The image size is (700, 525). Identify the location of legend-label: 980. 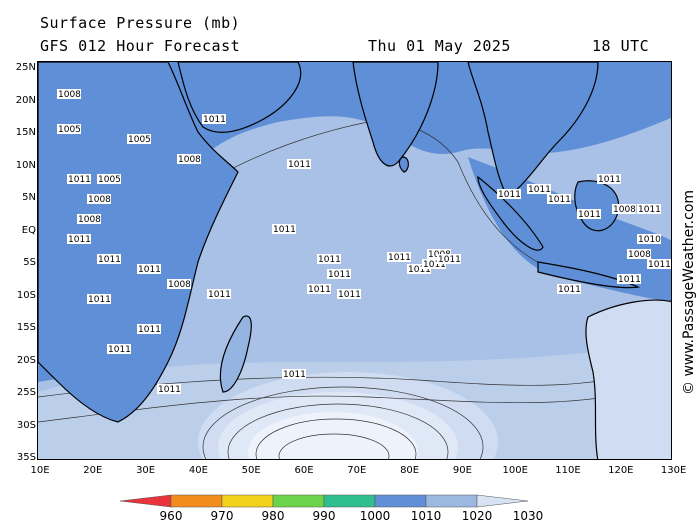
(273, 516).